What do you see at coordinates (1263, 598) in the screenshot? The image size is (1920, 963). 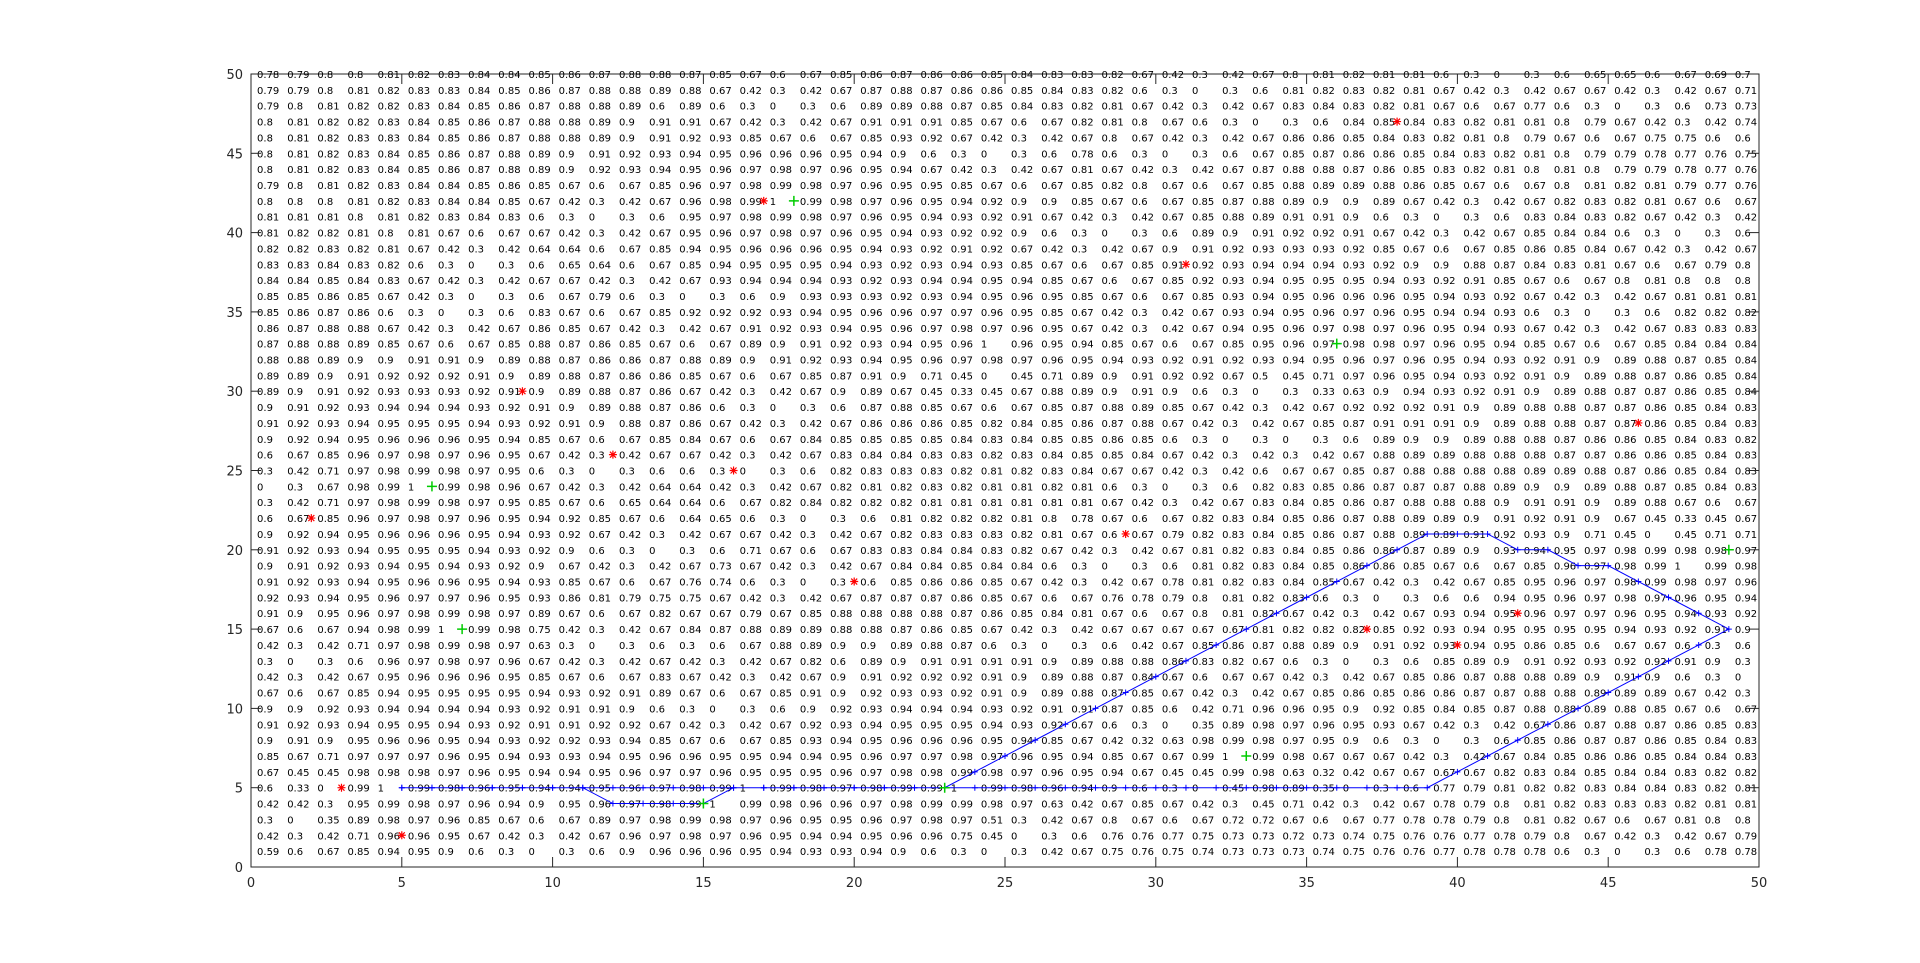 I see `grid-value-label: 0.82` at bounding box center [1263, 598].